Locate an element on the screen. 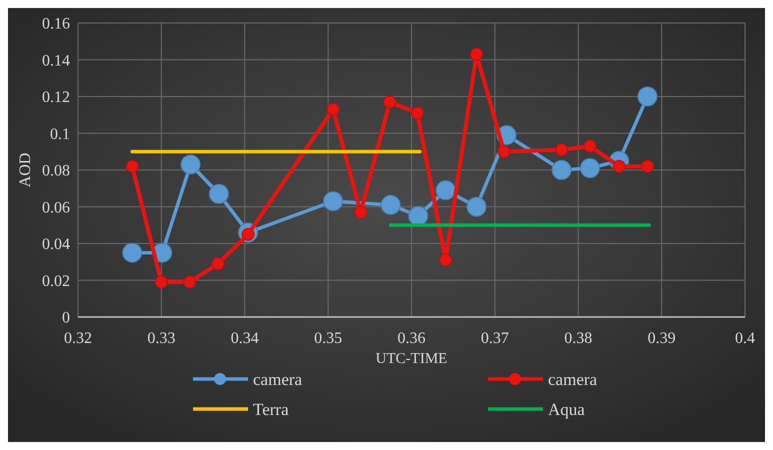 This screenshot has height=450, width=773. x-tick-label: 0.4 is located at coordinates (745, 338).